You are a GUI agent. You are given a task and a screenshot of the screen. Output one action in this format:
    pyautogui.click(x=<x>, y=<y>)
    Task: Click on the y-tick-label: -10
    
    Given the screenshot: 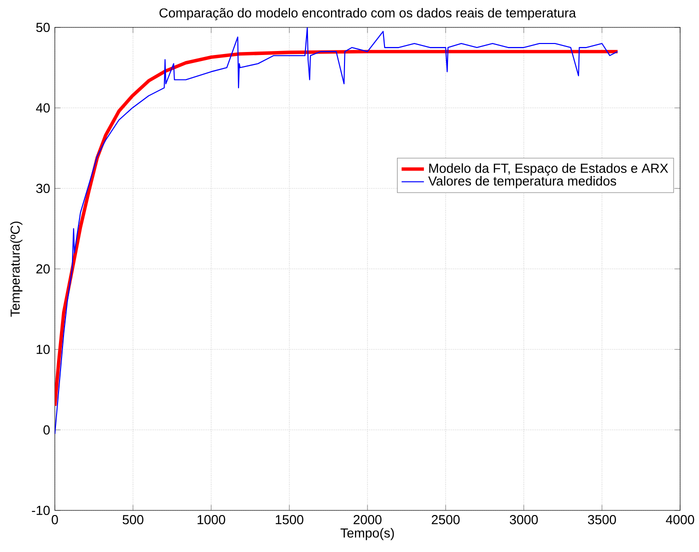 What is the action you would take?
    pyautogui.click(x=41, y=510)
    